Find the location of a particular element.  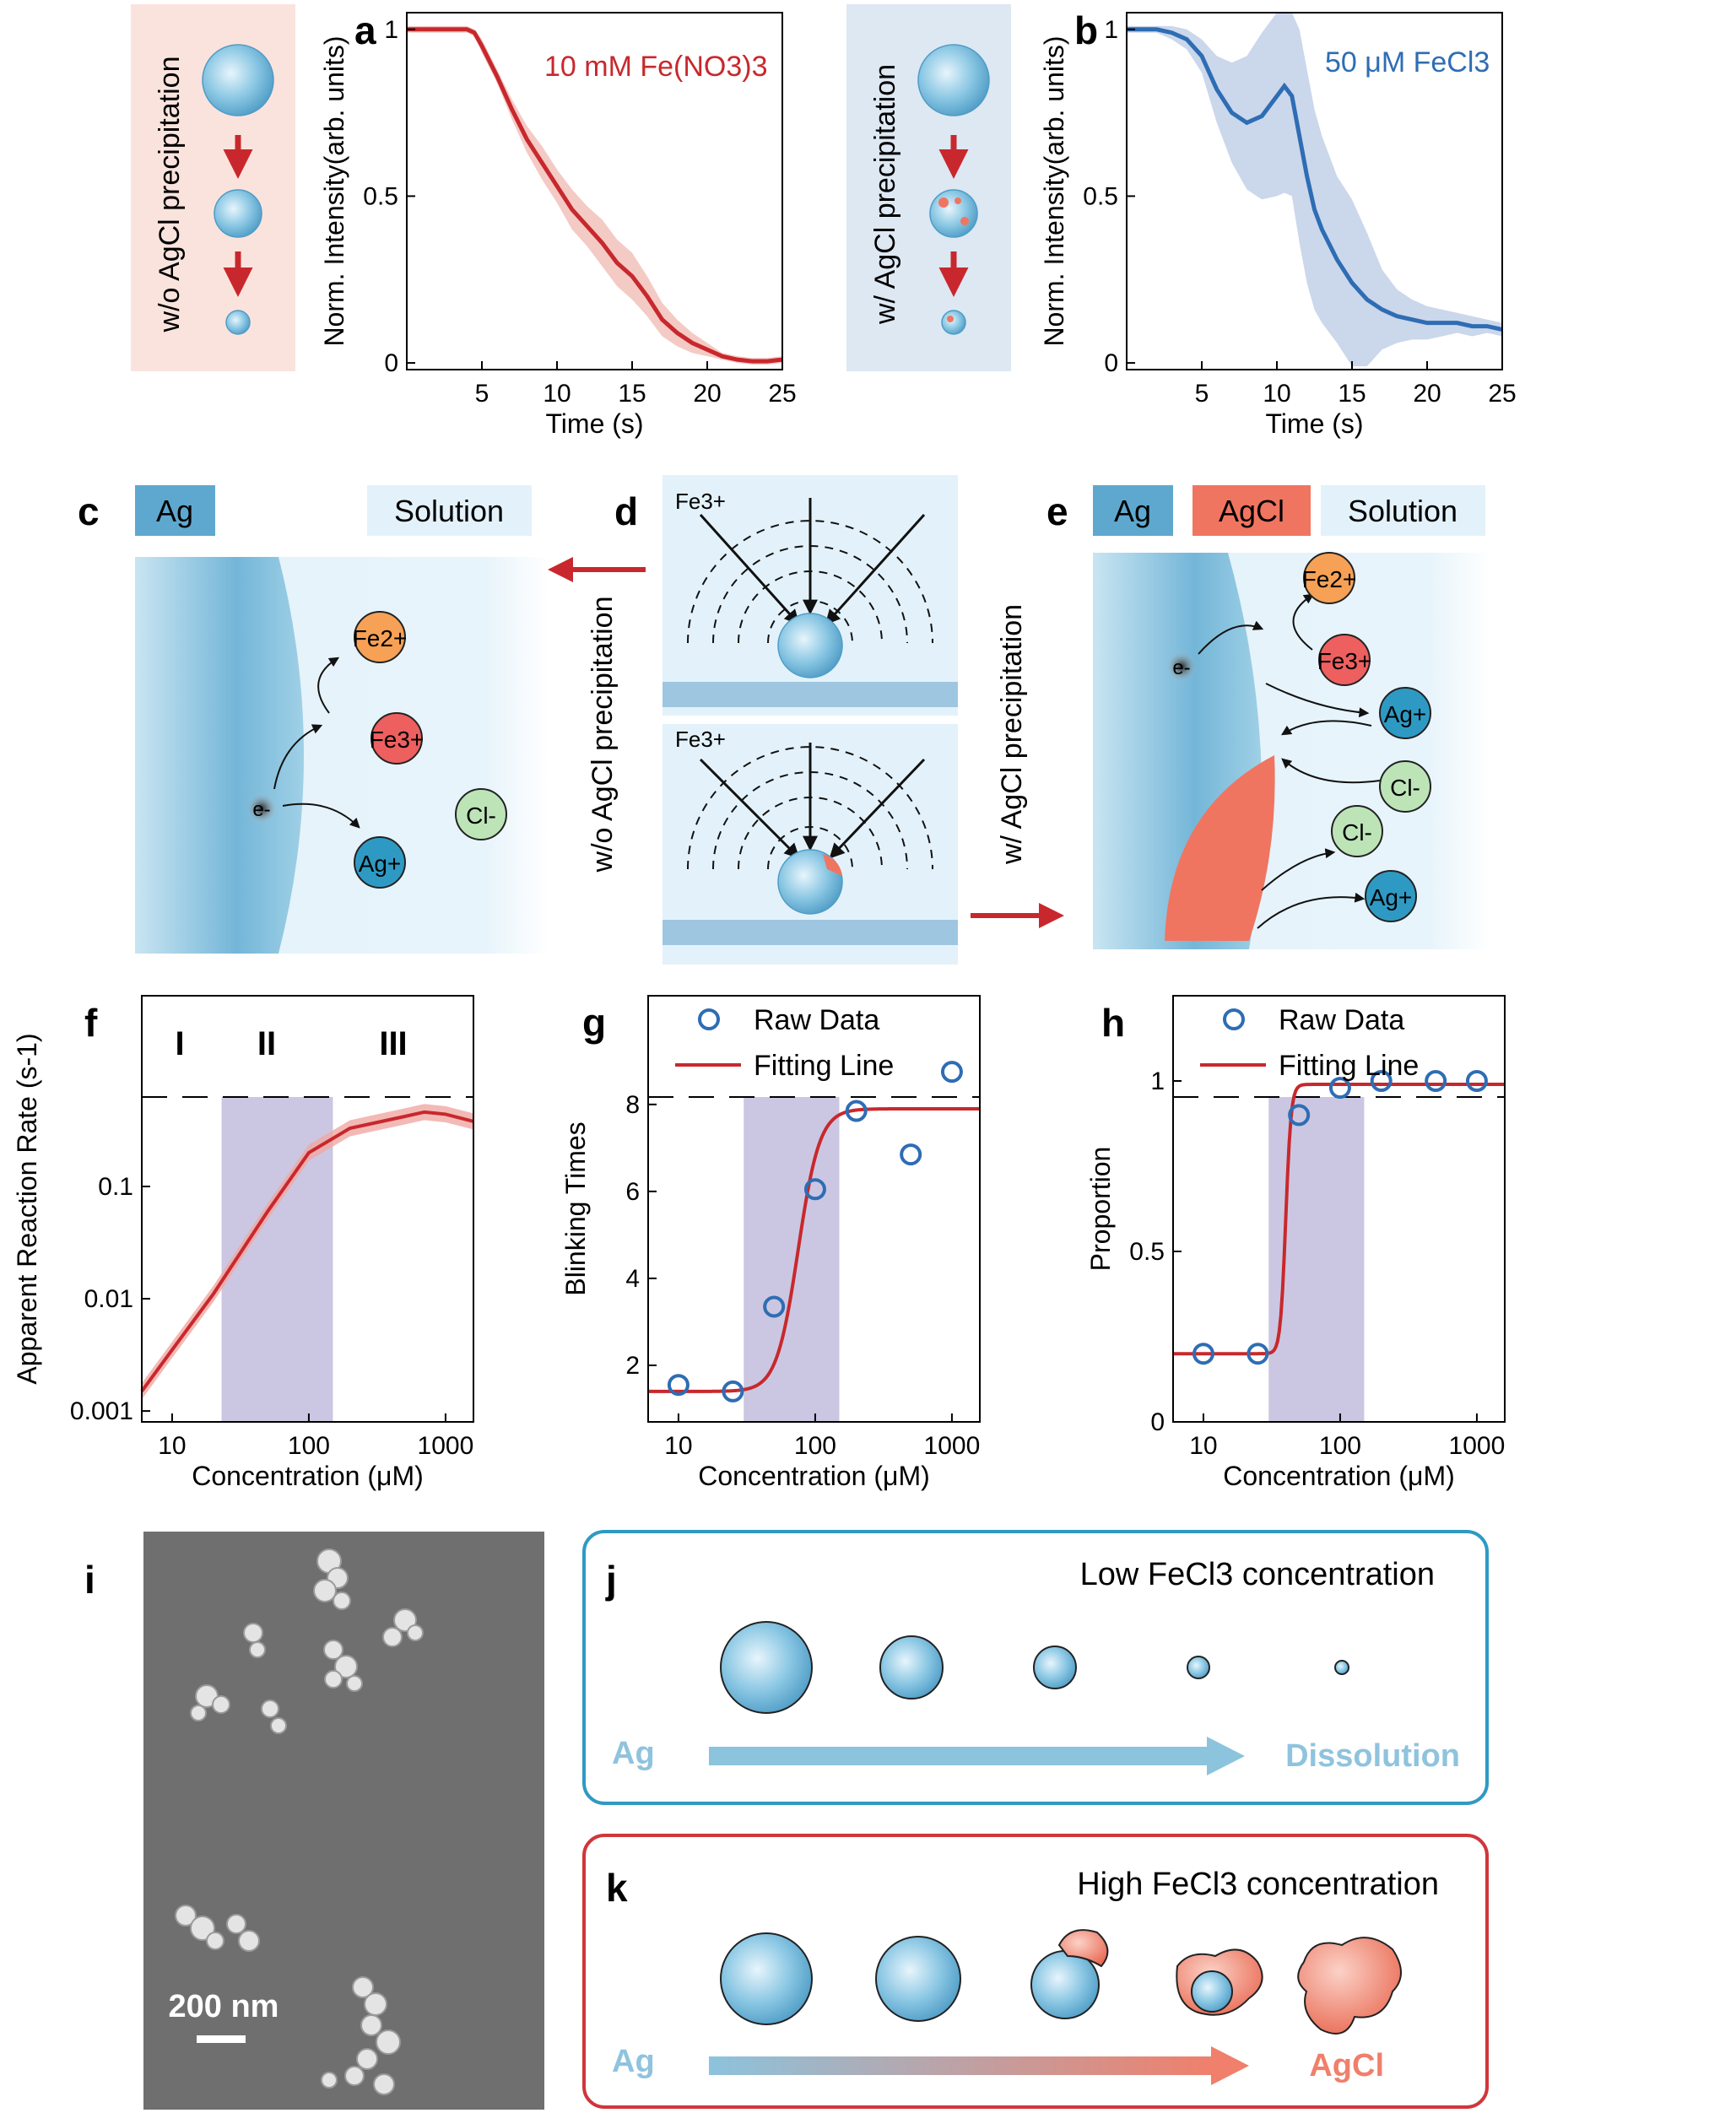

electron-label-c: e- is located at coordinates (261, 809).